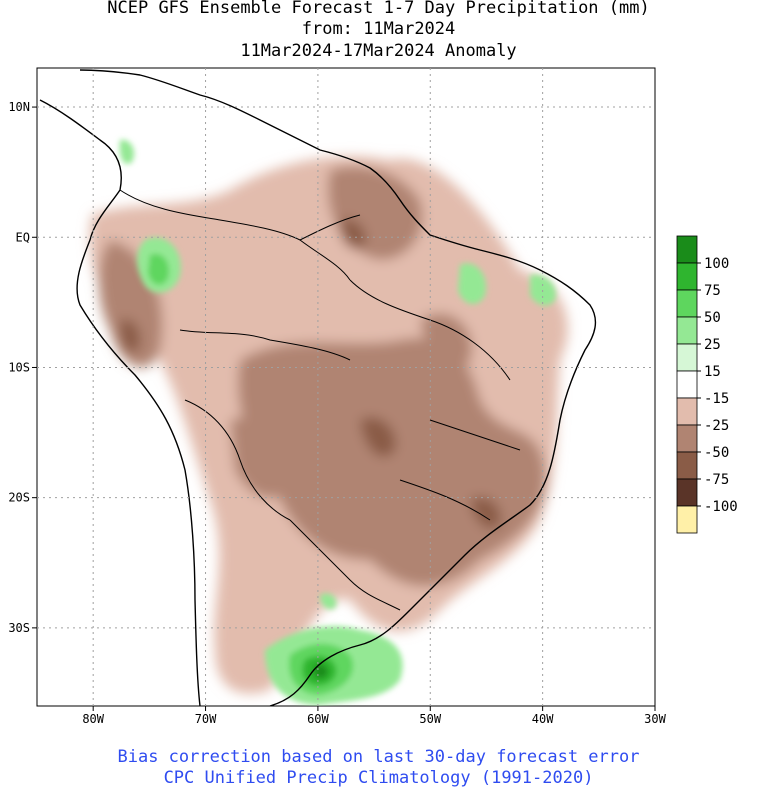 This screenshot has height=792, width=757. What do you see at coordinates (721, 507) in the screenshot?
I see `legend-label: -100` at bounding box center [721, 507].